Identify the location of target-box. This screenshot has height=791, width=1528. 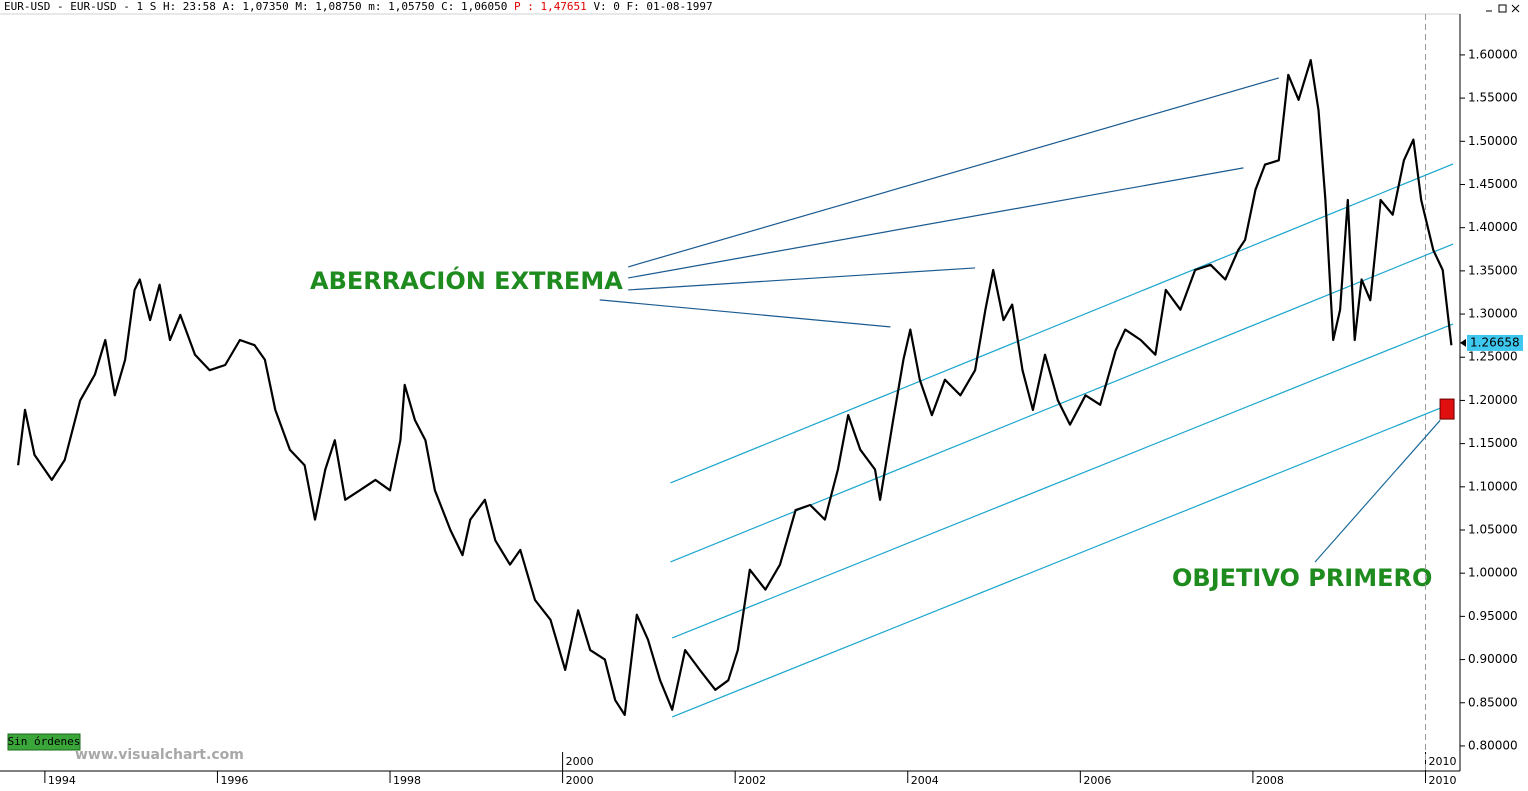
(1447, 409).